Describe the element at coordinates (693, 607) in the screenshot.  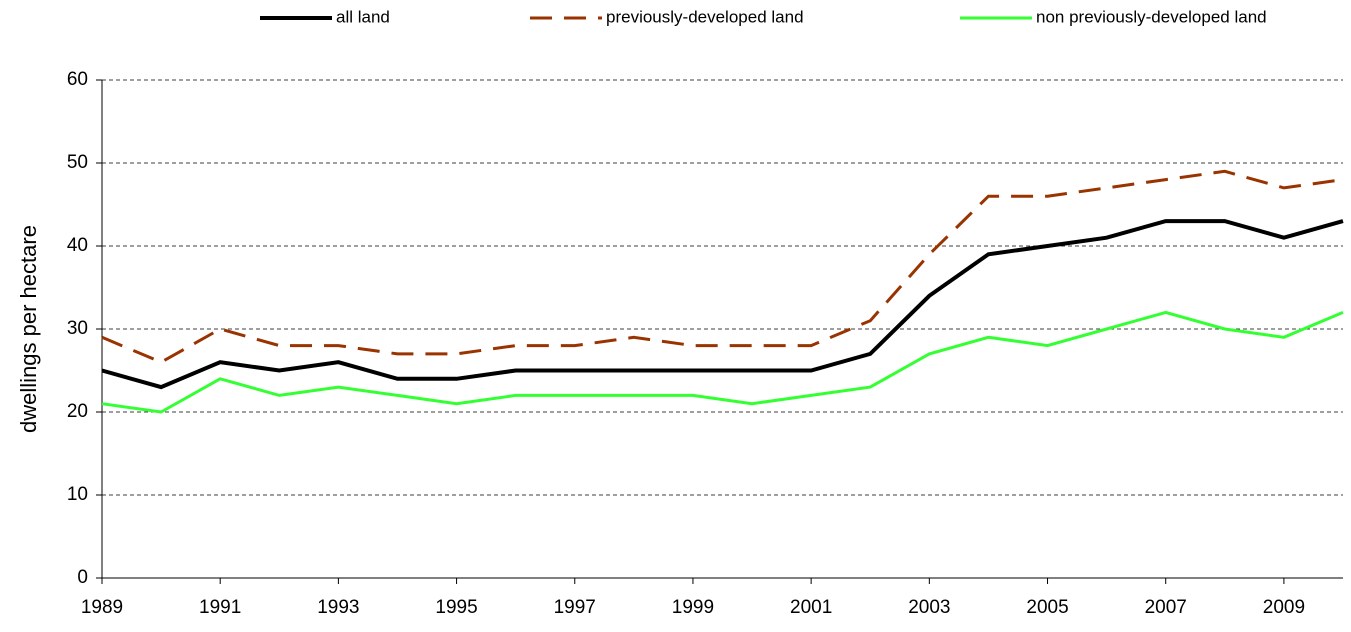
I see `x-tick-label: 1999` at that location.